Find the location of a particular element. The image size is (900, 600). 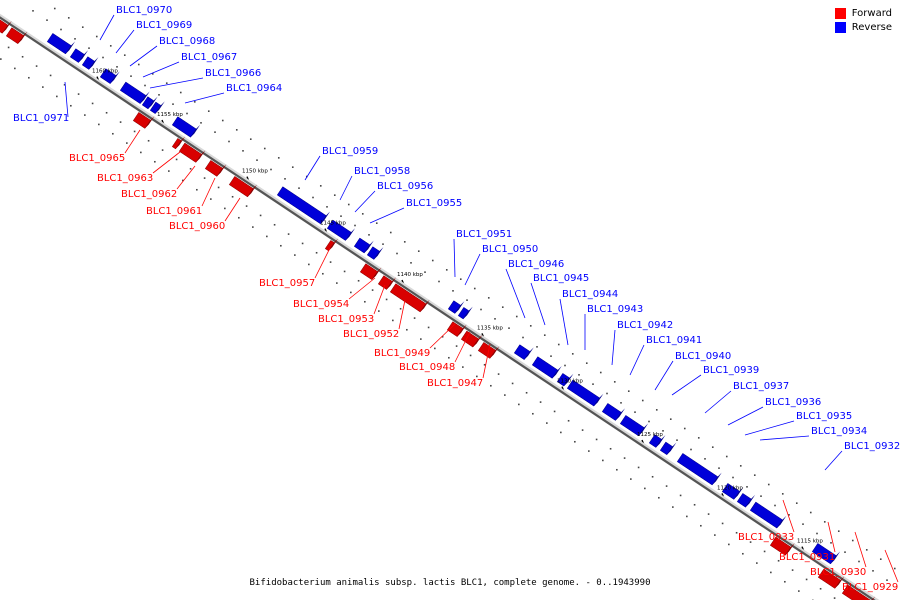

gene-label: BLC1_0956 is located at coordinates (405, 186).